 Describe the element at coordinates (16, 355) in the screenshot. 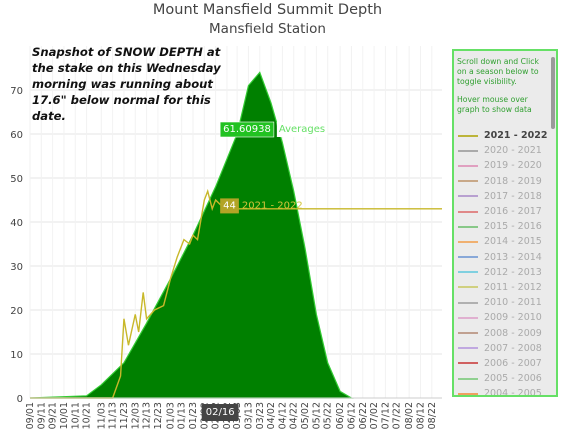

I see `y-tick-label: 10` at that location.